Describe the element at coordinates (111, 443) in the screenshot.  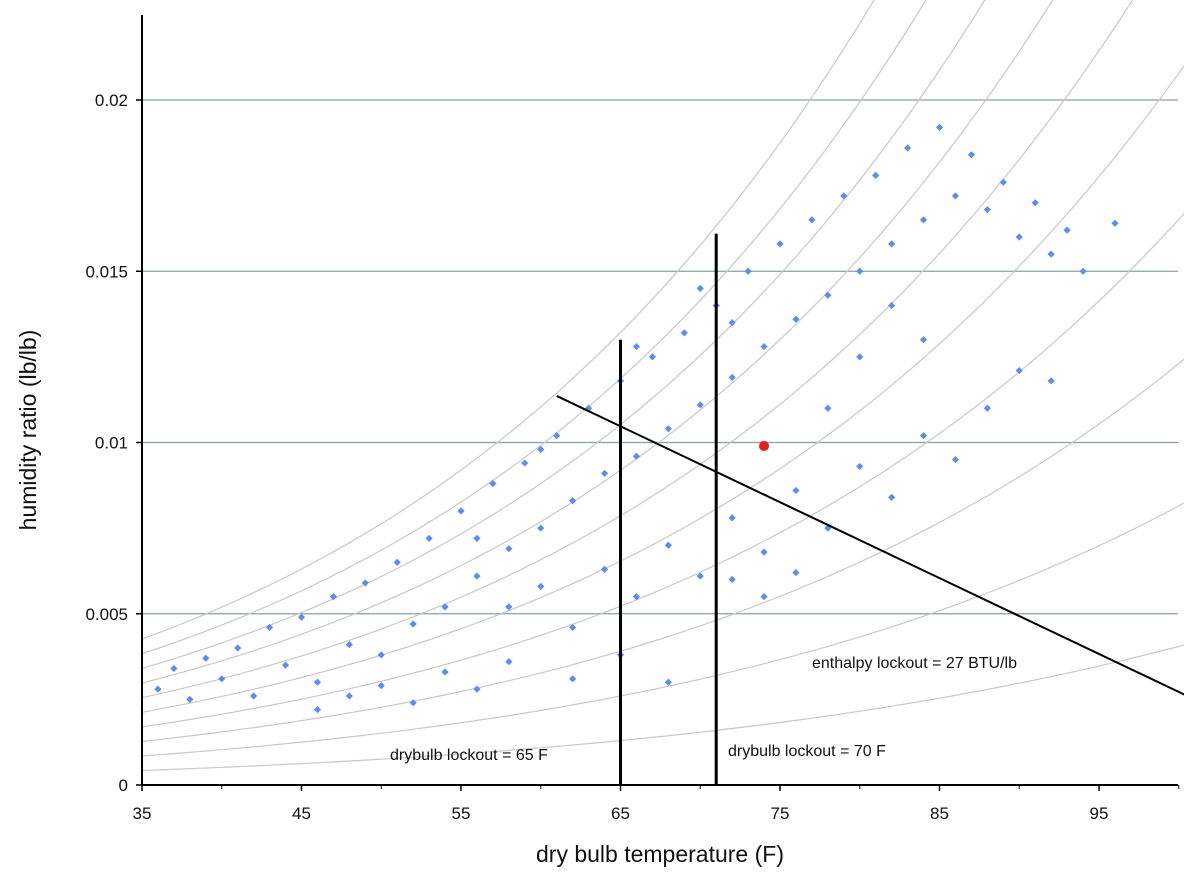
I see `y-tick-label: 0.01` at that location.